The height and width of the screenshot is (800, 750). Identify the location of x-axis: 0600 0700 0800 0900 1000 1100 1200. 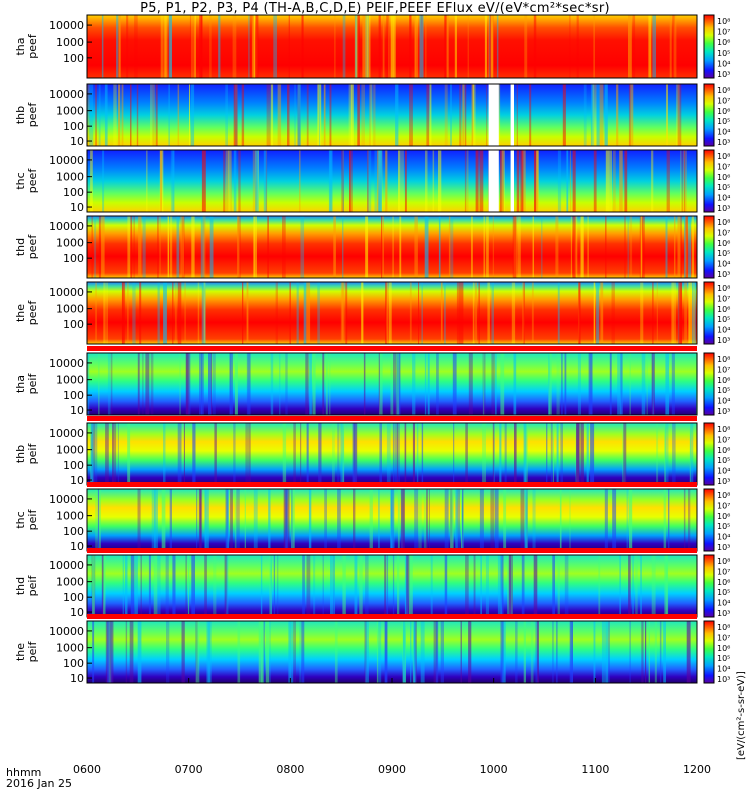
(392, 727).